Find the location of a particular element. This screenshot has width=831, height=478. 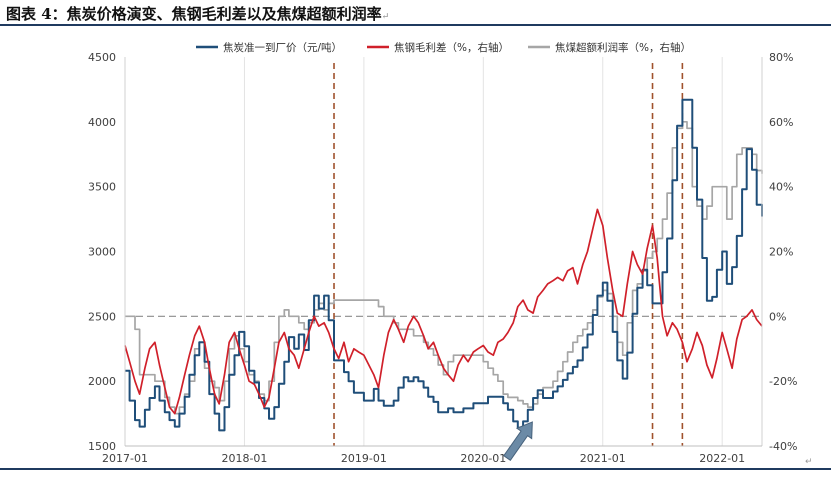

x-tick-label-2019-01: 2019-01 is located at coordinates (364, 458).